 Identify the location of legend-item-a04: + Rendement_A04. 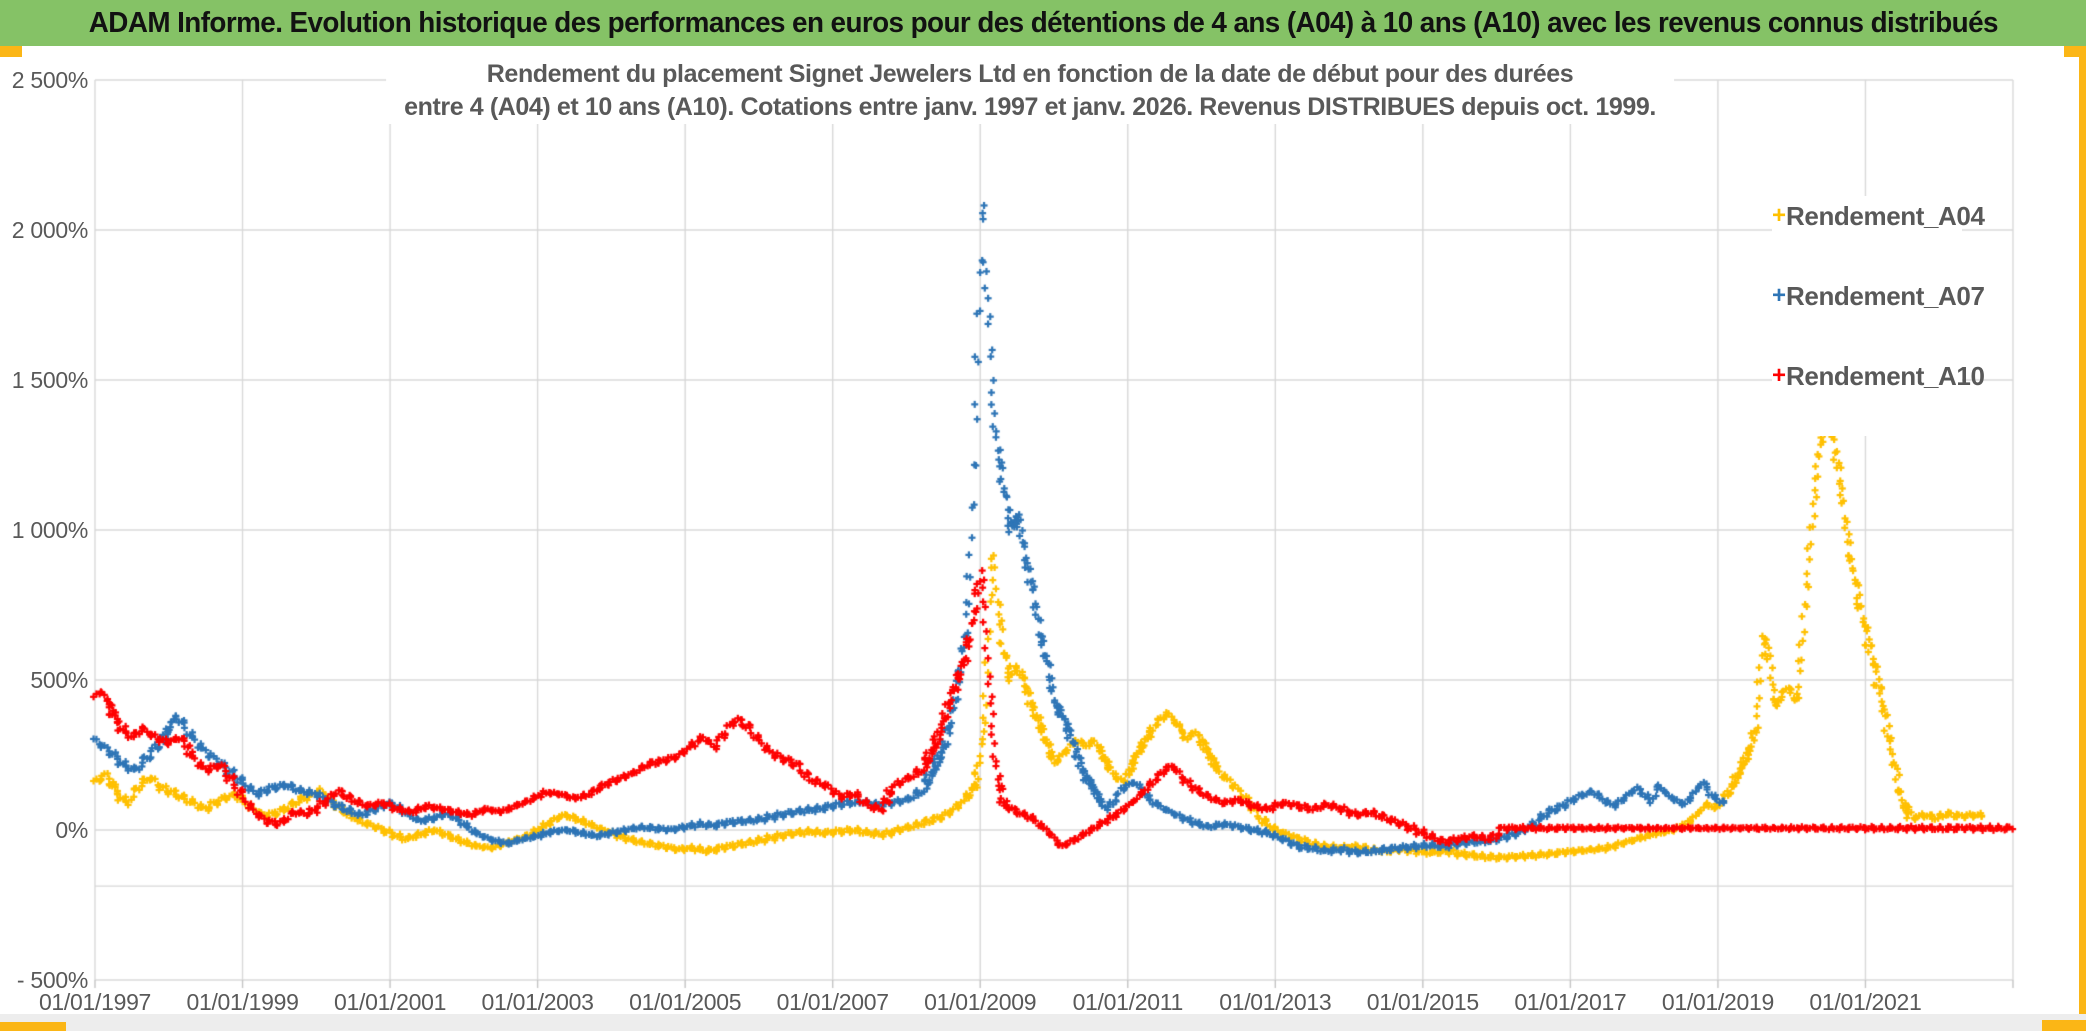
(1878, 216).